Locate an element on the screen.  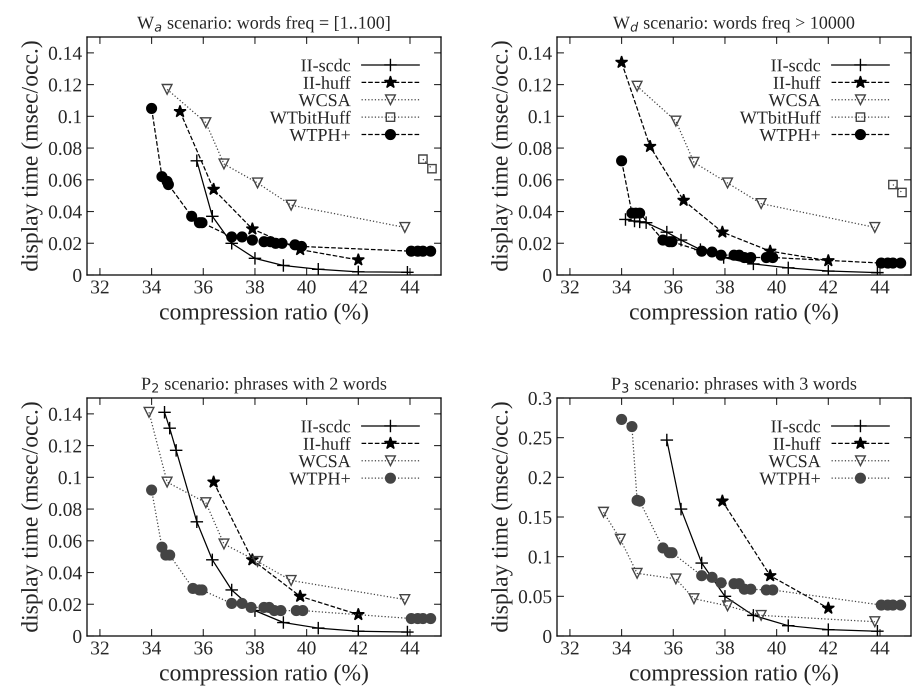
y-tick-label: 0.25 is located at coordinates (535, 438).